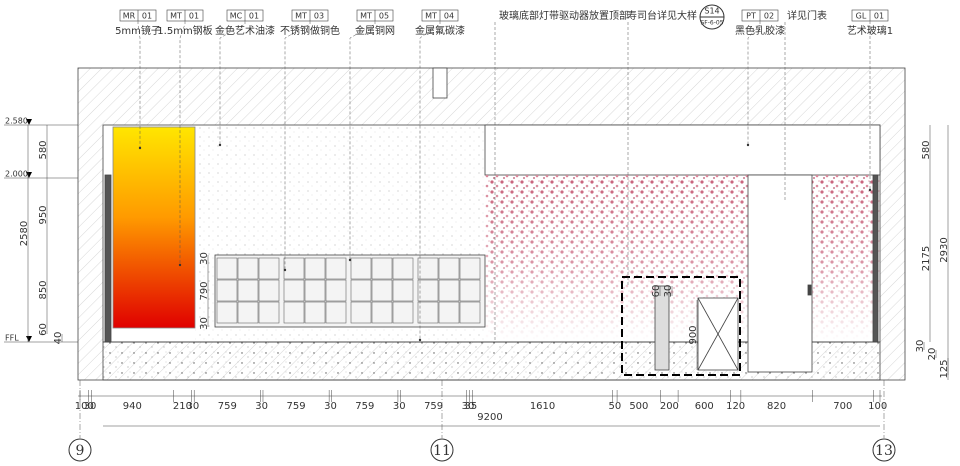 This screenshot has height=466, width=960. What do you see at coordinates (470, 406) in the screenshot?
I see `dim-label: 35` at bounding box center [470, 406].